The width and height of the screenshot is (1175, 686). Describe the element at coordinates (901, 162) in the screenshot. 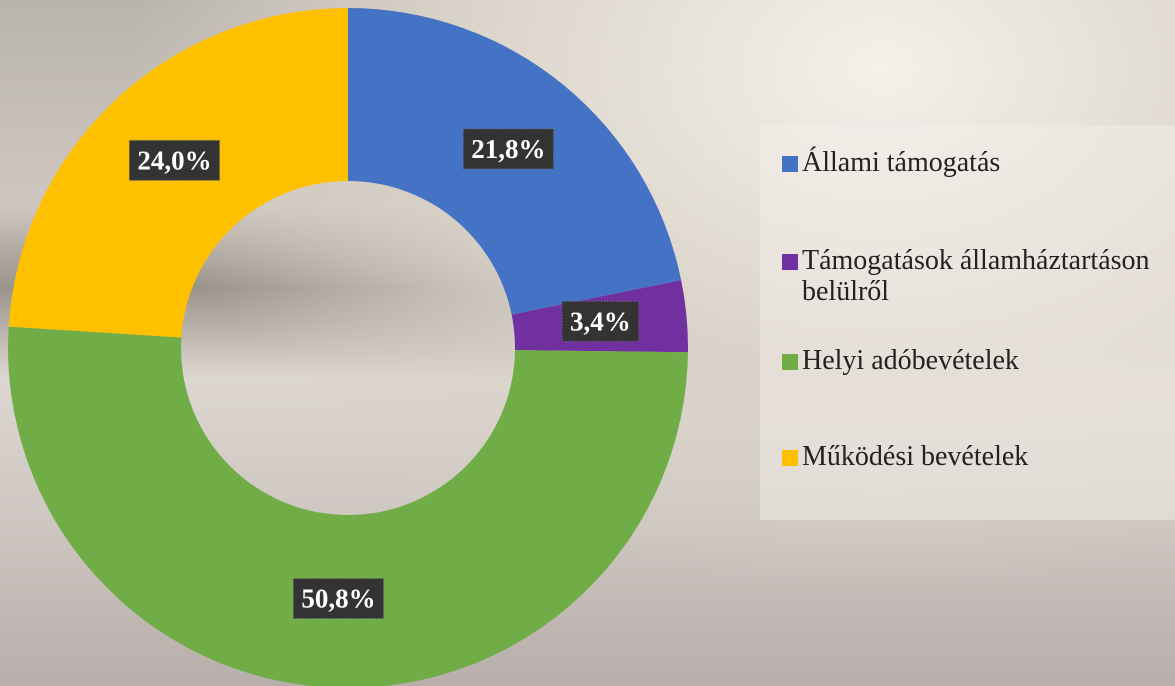

I see `legend-label: Állami támogatás` at that location.